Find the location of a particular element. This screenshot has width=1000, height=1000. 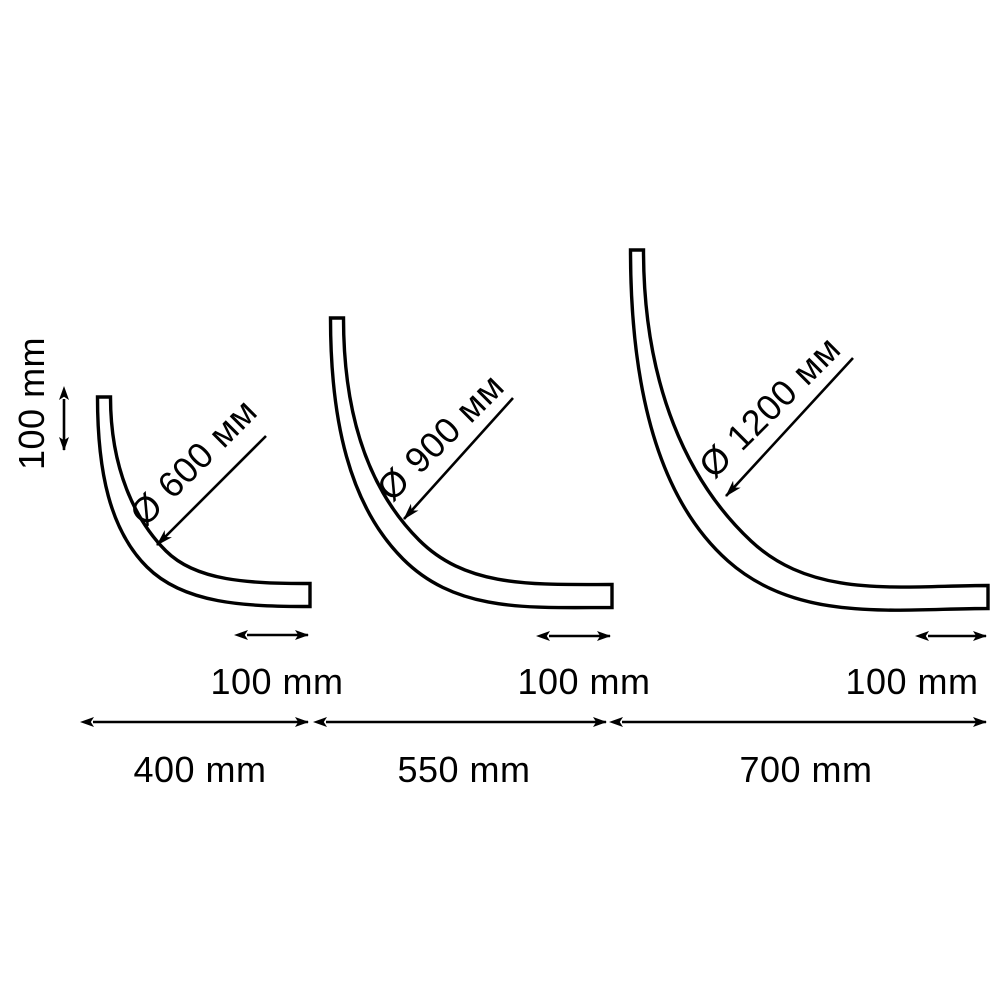

diameter-label-600: Ø 600 мм is located at coordinates (193, 461).